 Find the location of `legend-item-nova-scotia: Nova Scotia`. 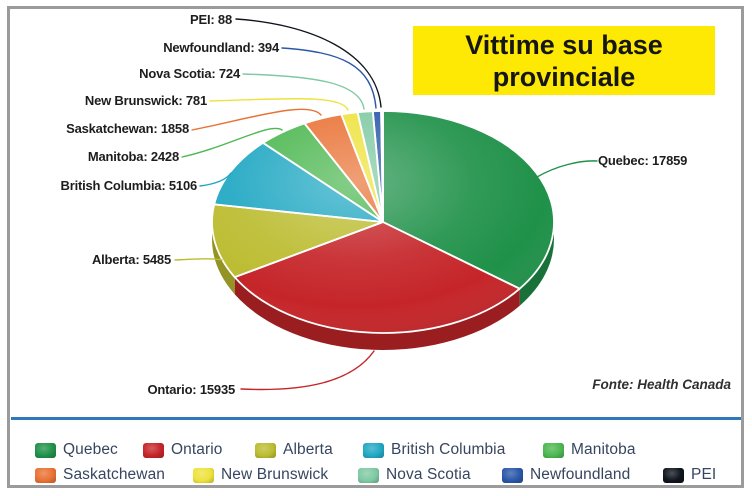

legend-item-nova-scotia: Nova Scotia is located at coordinates (414, 475).